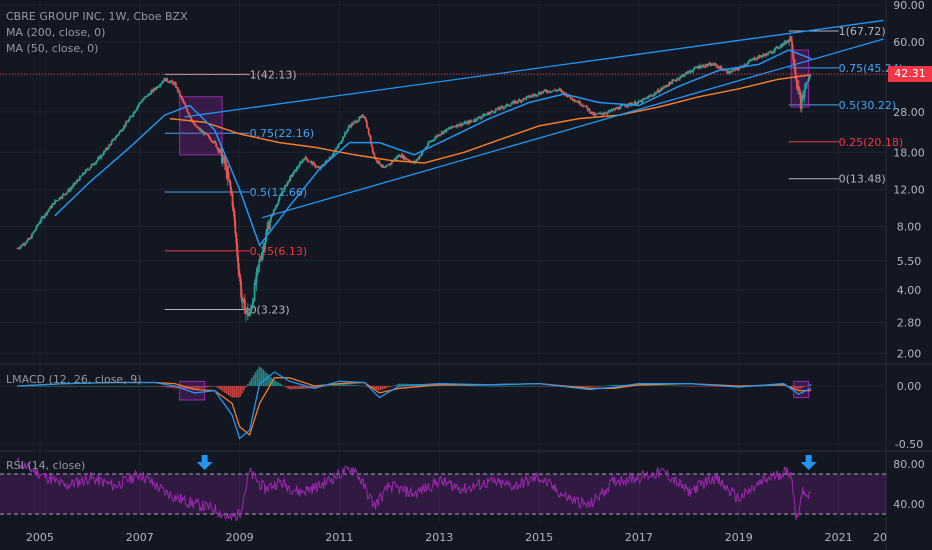  Describe the element at coordinates (56, 32) in the screenshot. I see `ma200-legend: MA (200, close, 0)` at that location.